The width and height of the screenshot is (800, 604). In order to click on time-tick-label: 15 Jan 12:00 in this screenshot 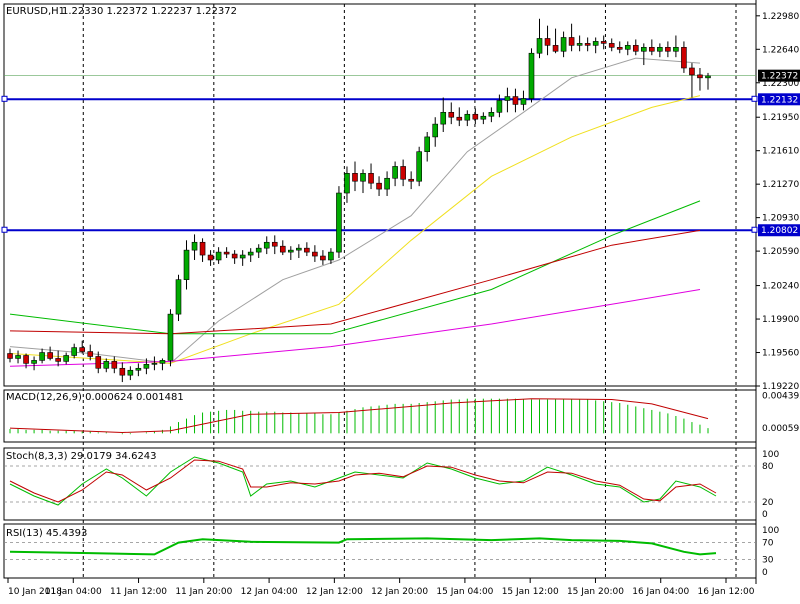, I will do `click(530, 592)`.